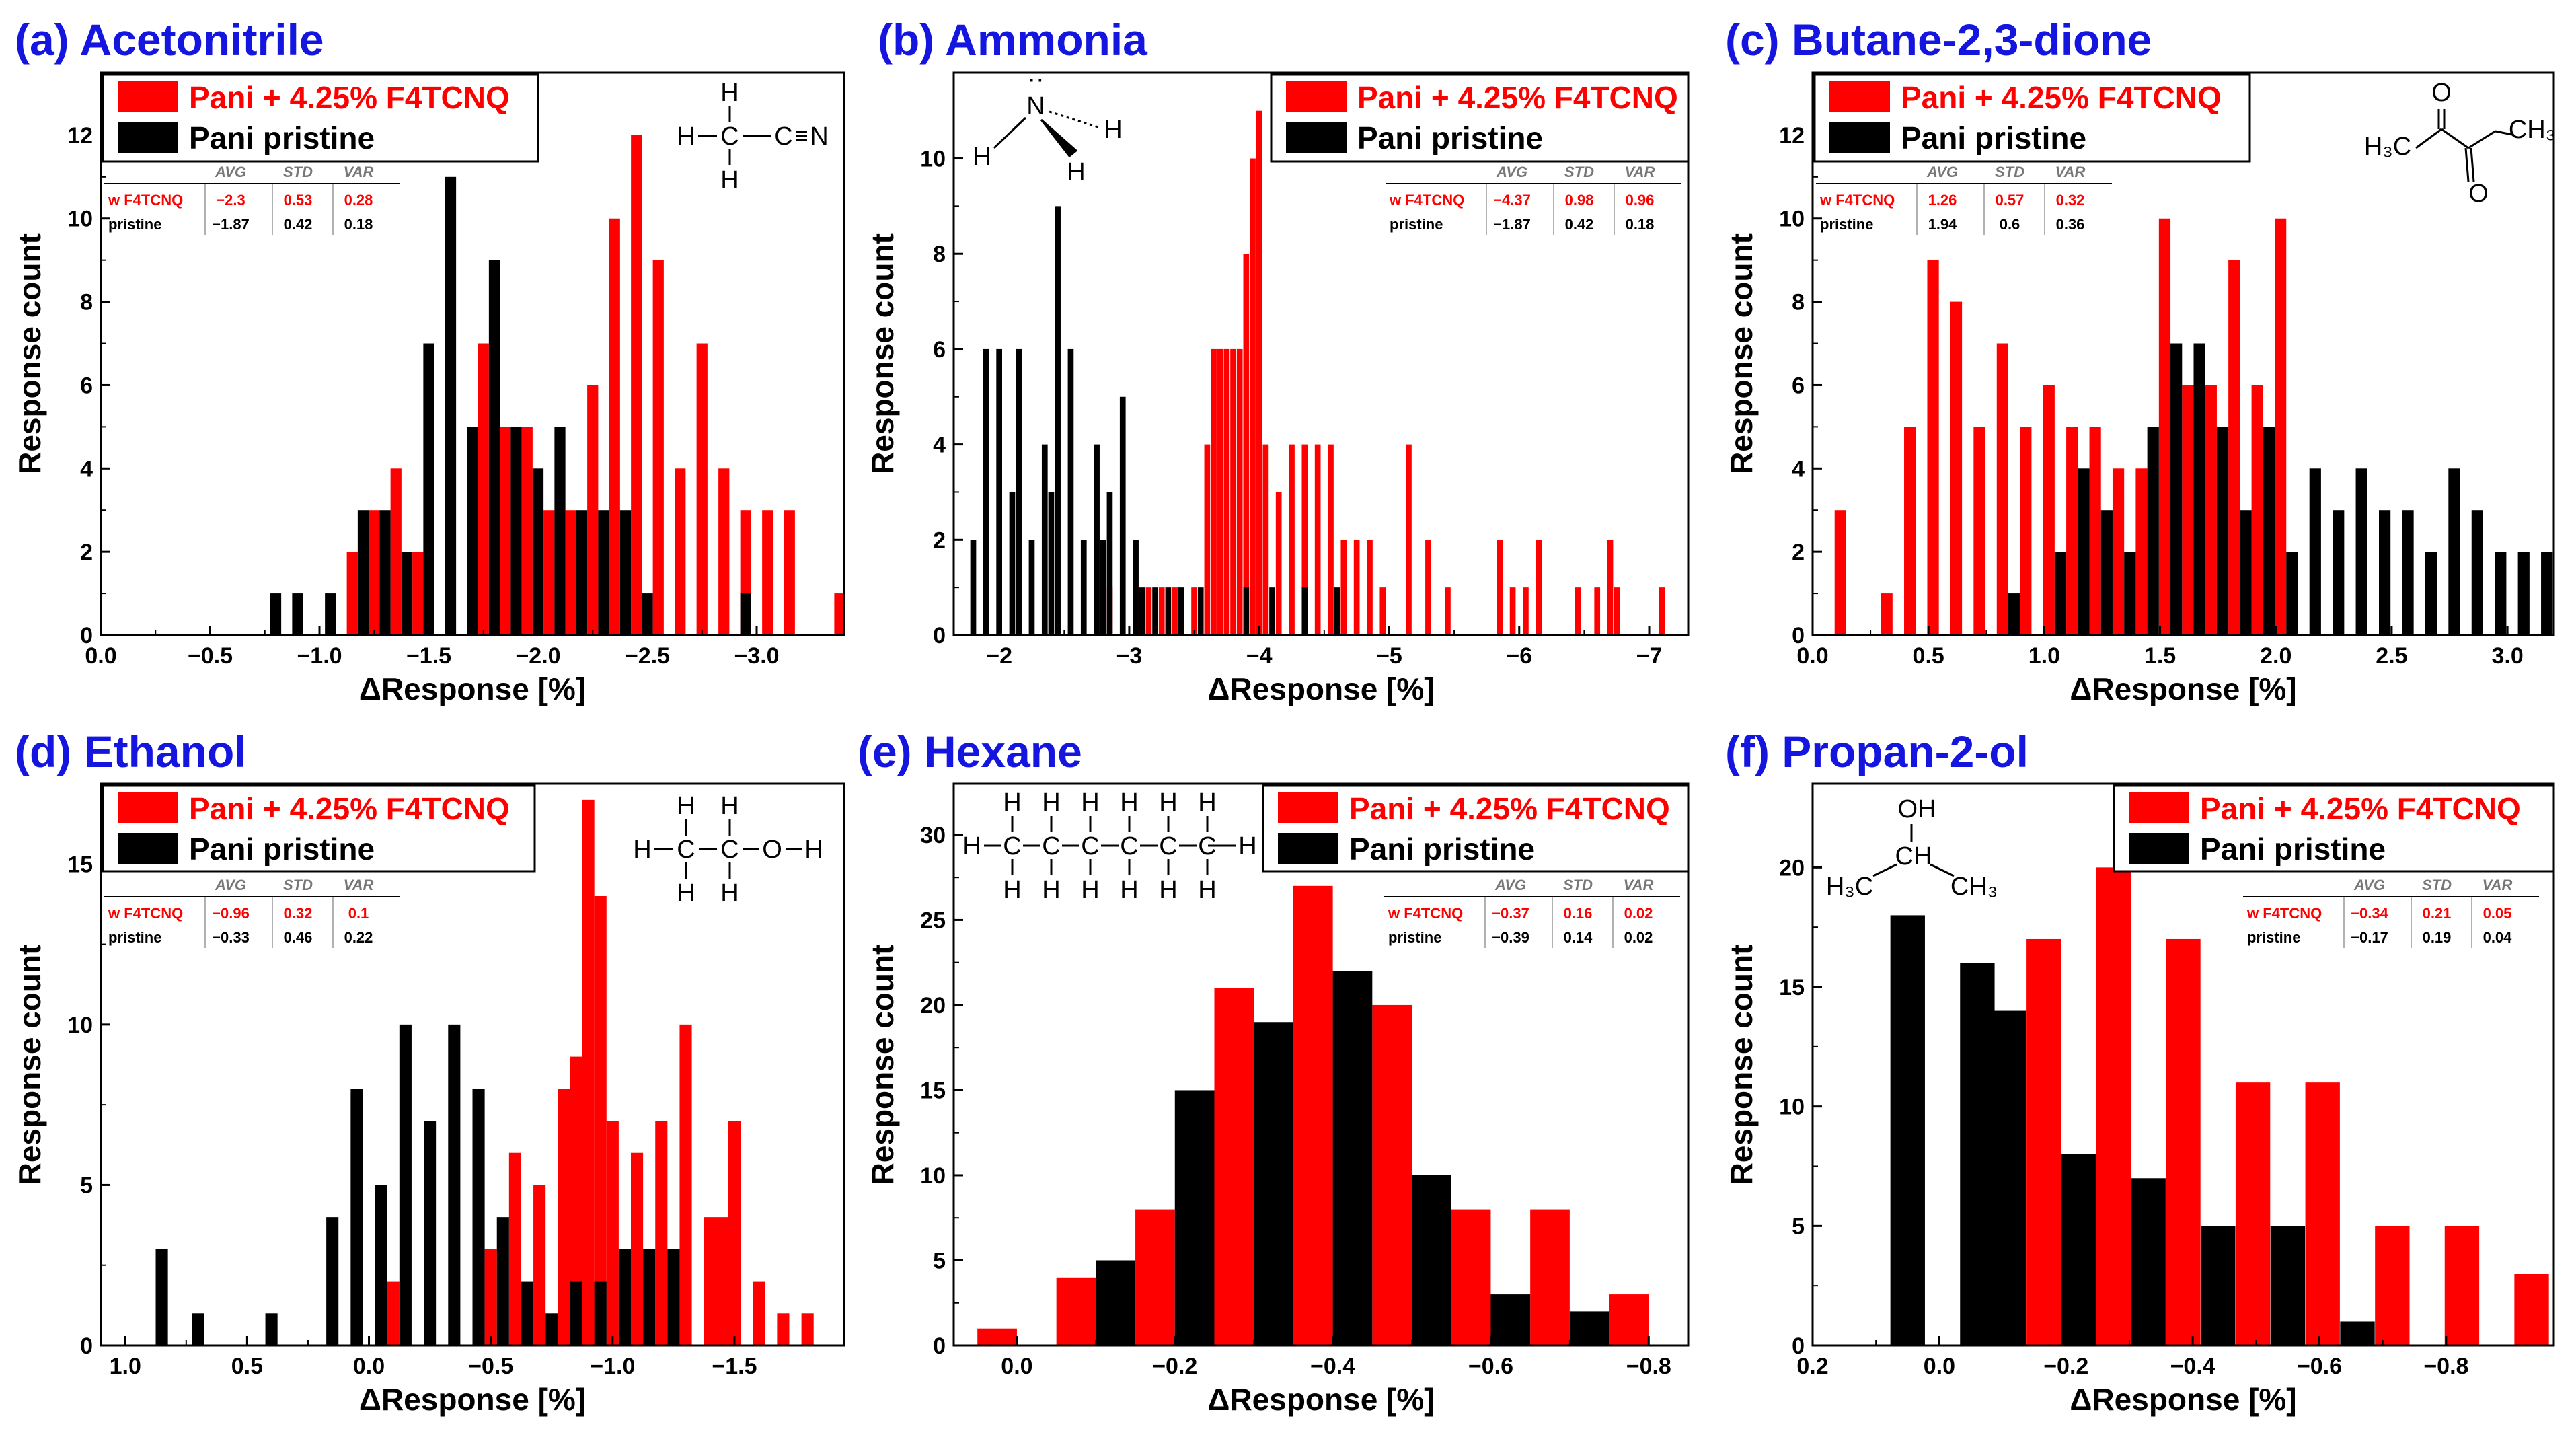 The image size is (2576, 1439). I want to click on panel-title: (f) Propan-2-ol, so click(1877, 751).